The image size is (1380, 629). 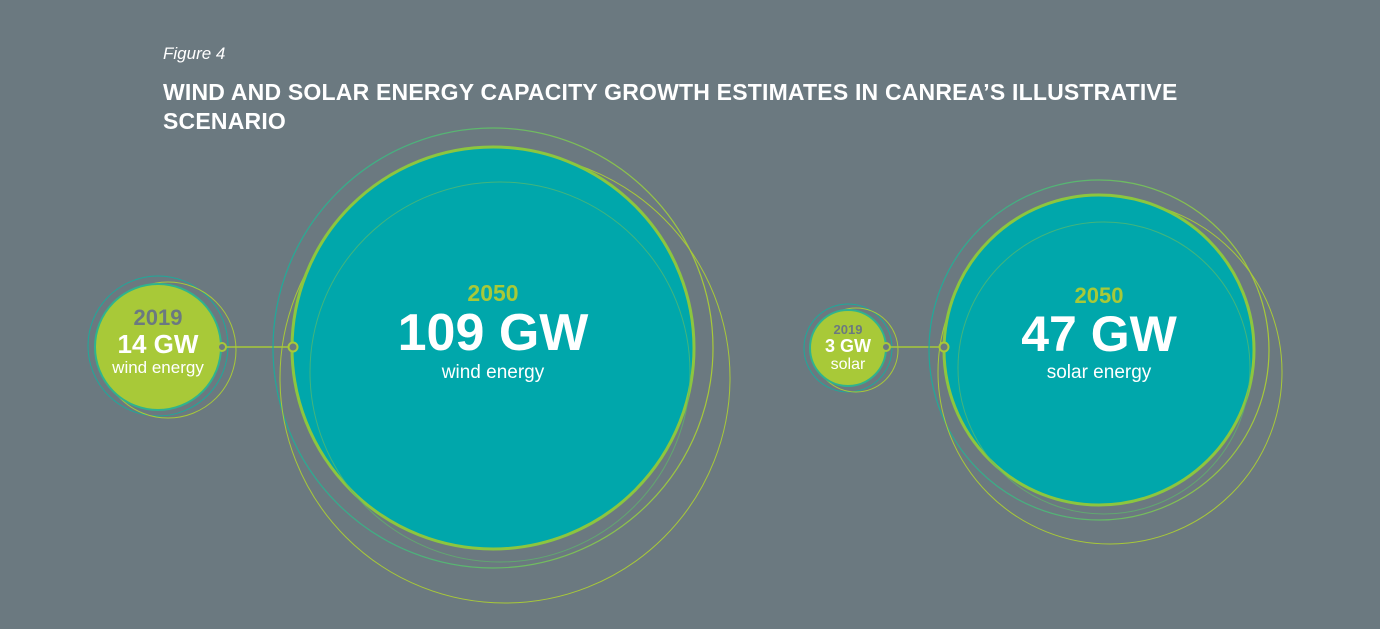 I want to click on solar-2050-value: 47 GW, so click(x=1099, y=334).